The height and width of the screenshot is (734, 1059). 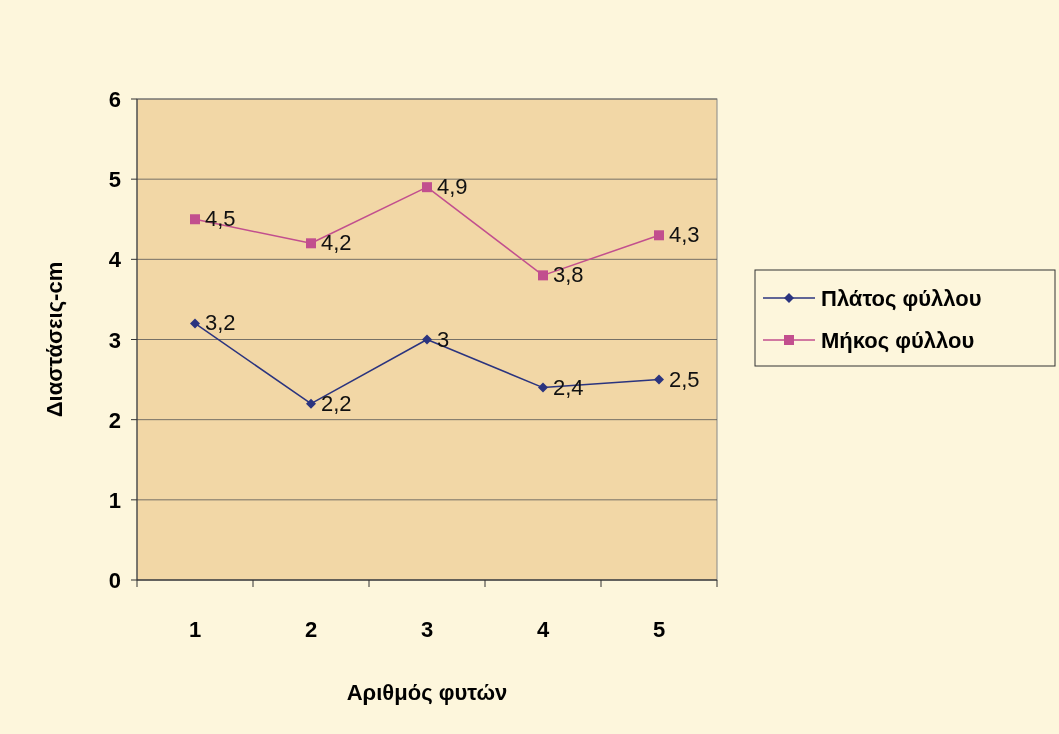 I want to click on x-tick-label: 4, so click(x=543, y=629).